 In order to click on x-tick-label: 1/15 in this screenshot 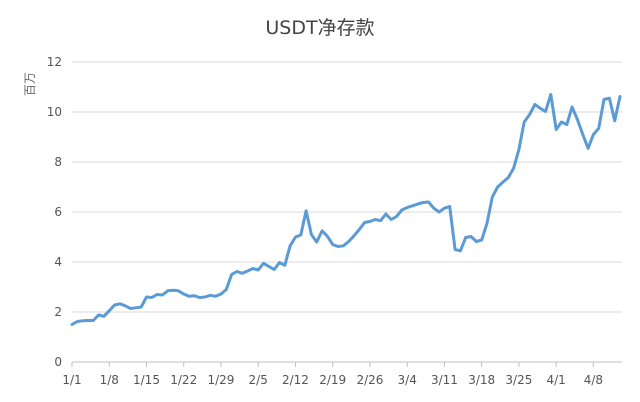, I will do `click(146, 380)`.